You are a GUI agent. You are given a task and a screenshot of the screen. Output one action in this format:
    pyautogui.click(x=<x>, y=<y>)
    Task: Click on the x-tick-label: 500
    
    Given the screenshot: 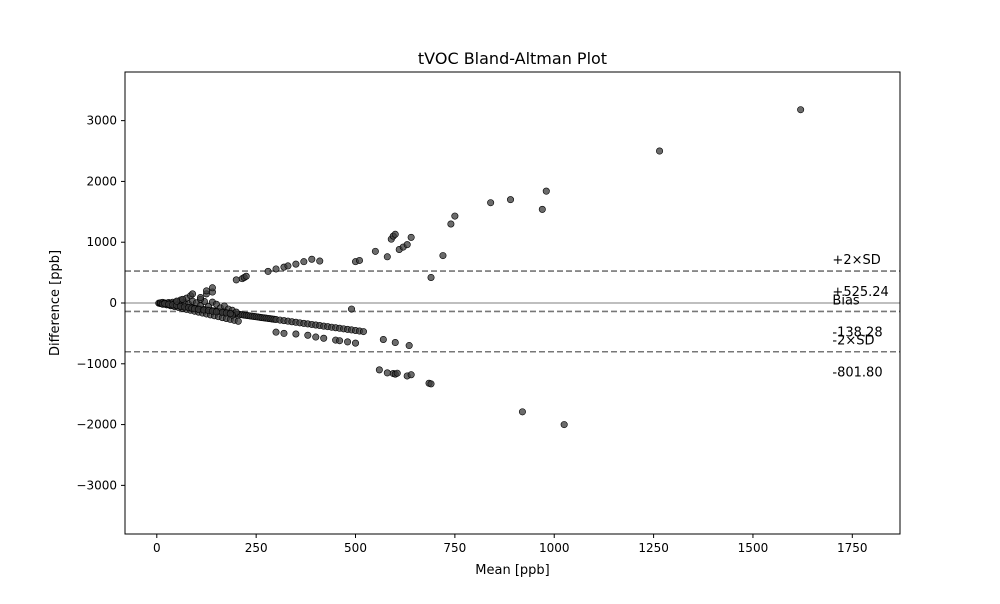 What is the action you would take?
    pyautogui.click(x=355, y=548)
    